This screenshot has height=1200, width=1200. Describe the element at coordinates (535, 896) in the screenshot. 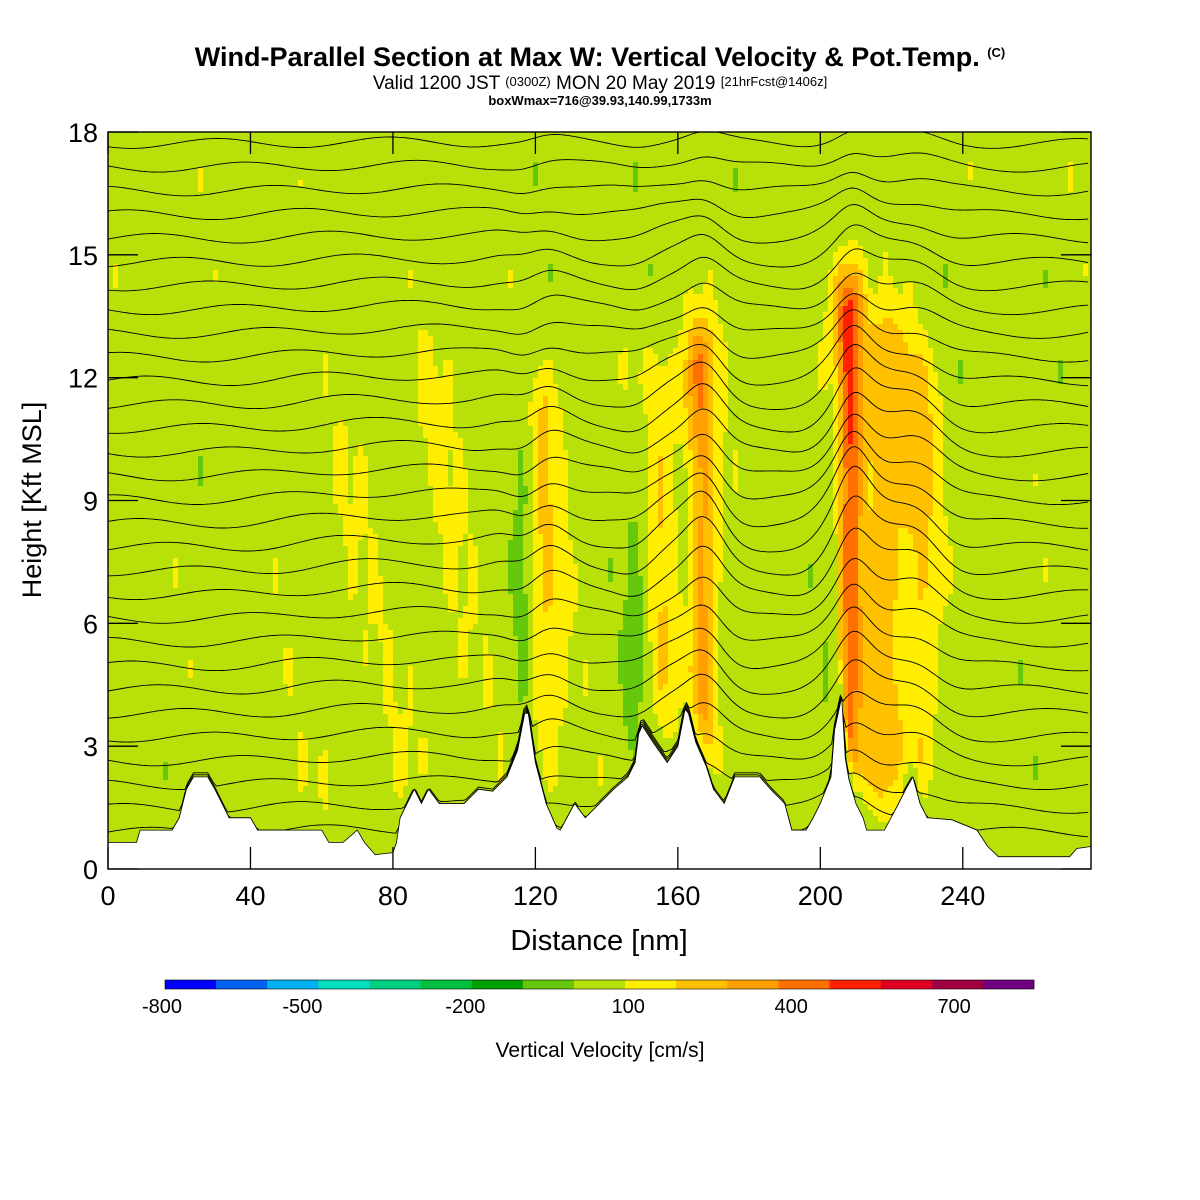

I see `x-tick-label: 120` at that location.